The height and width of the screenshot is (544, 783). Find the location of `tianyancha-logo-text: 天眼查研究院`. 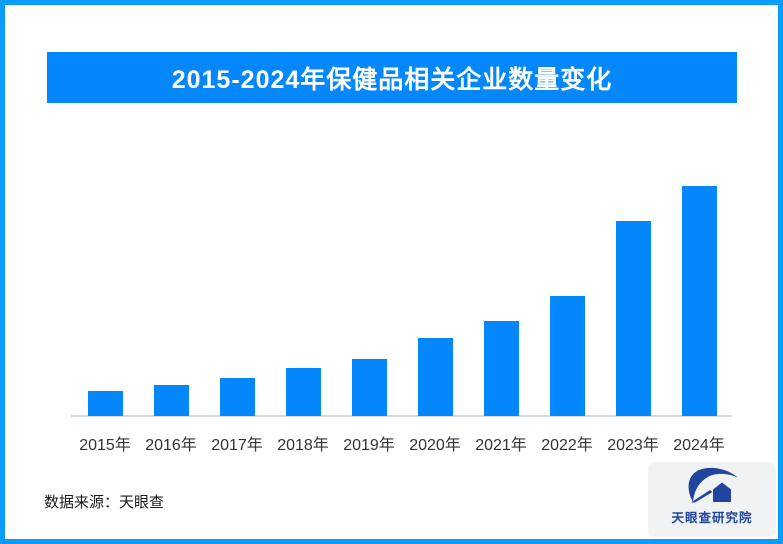

tianyancha-logo-text: 天眼查研究院 is located at coordinates (712, 518).